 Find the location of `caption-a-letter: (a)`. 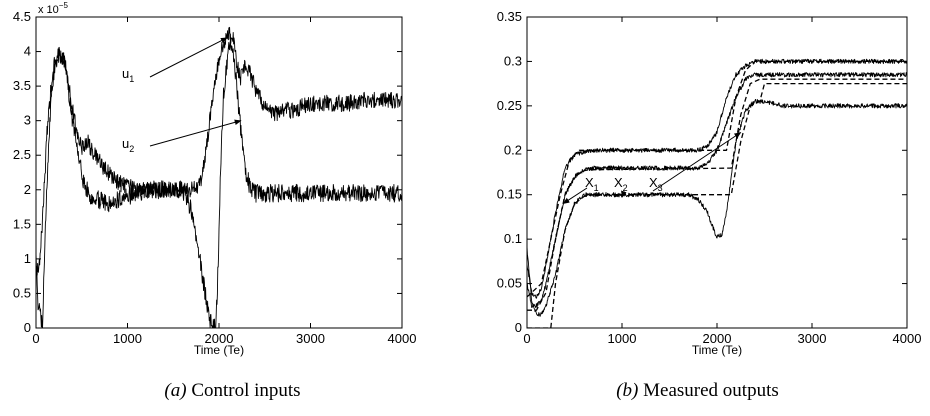

caption-a-letter: (a) is located at coordinates (175, 390).